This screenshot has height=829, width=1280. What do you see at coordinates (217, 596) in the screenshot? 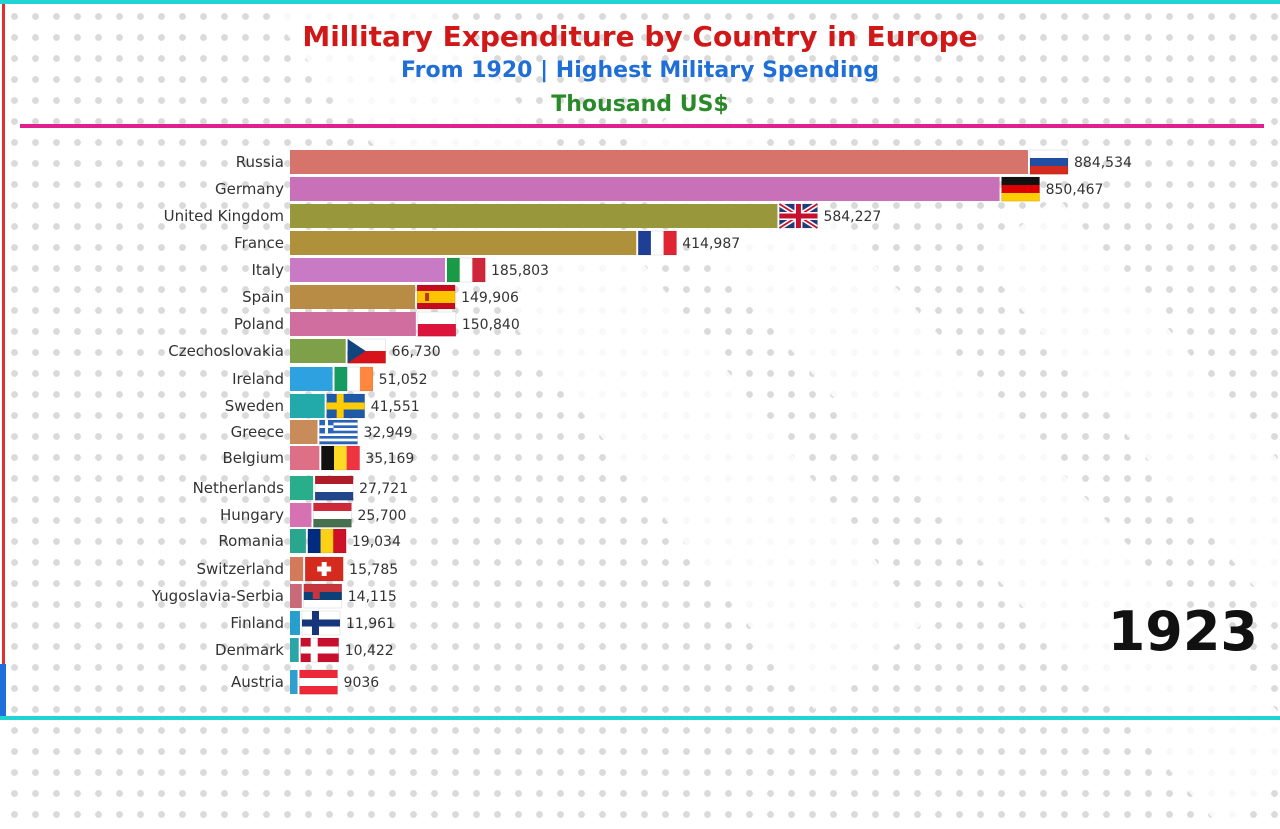
I see `category-label: Yugoslavia-Serbia` at bounding box center [217, 596].